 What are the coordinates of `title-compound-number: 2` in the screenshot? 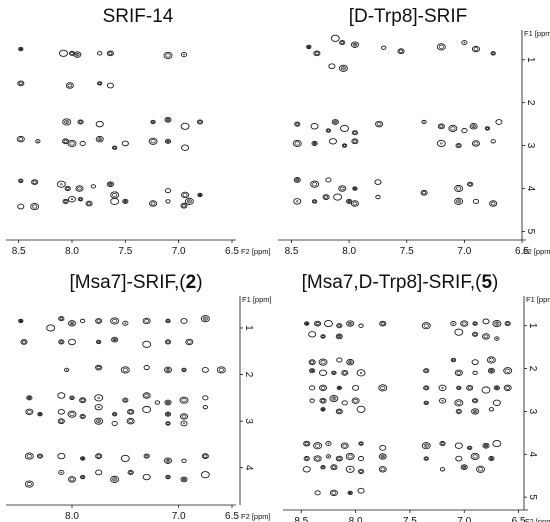 It's located at (191, 282).